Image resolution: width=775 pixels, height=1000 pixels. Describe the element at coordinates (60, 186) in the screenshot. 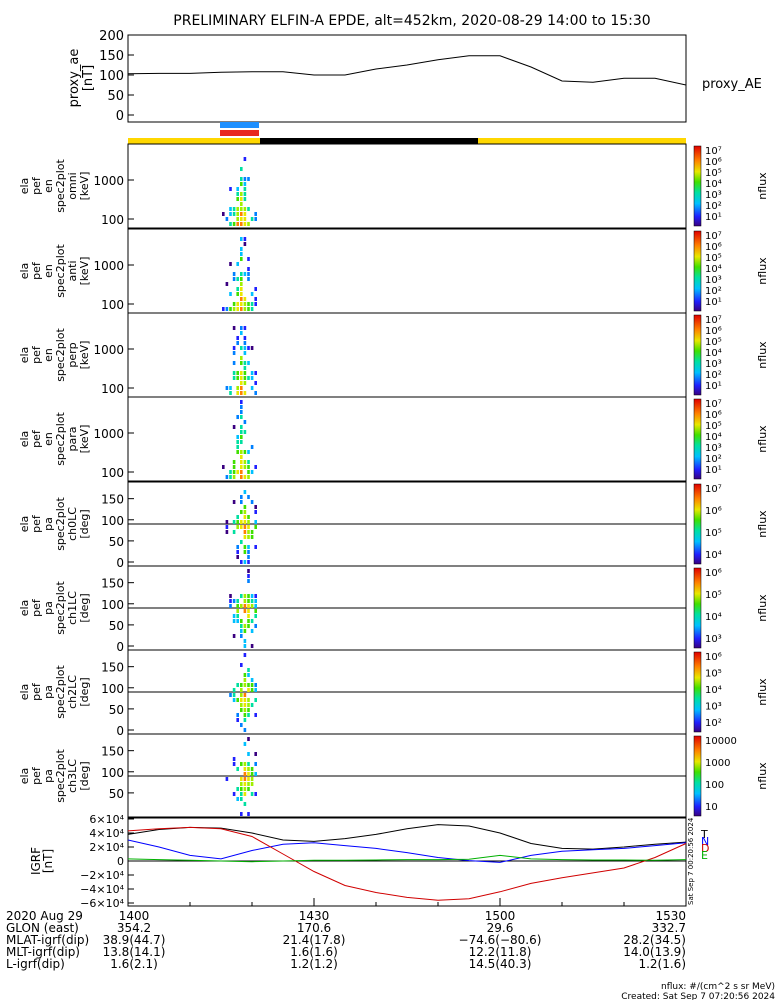

I see `spectrogram-y-label-line: spec2plot` at that location.